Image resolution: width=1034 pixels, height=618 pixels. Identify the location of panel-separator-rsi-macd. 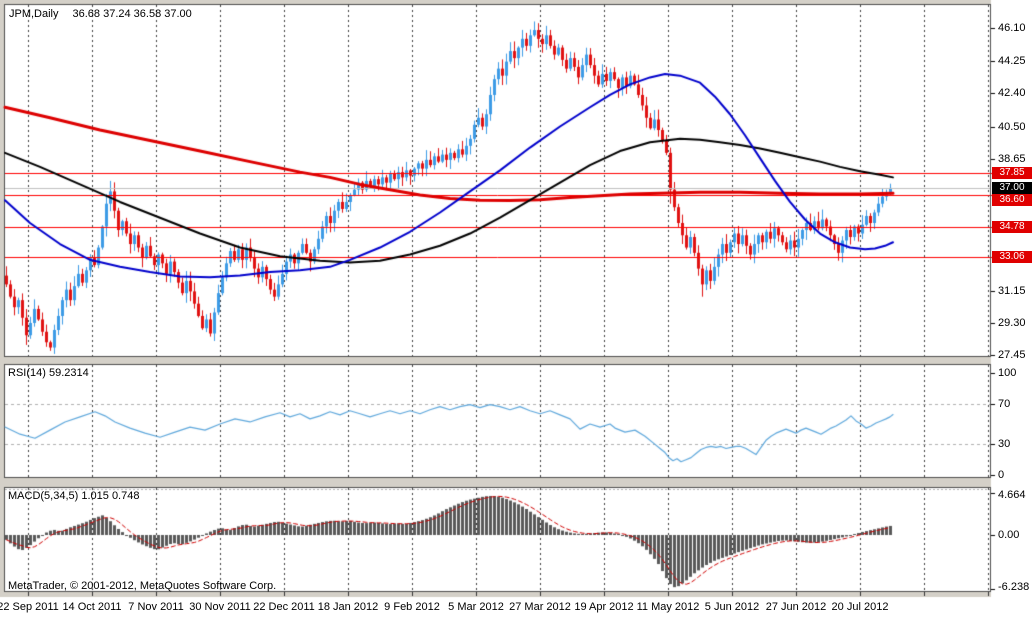
(497, 482).